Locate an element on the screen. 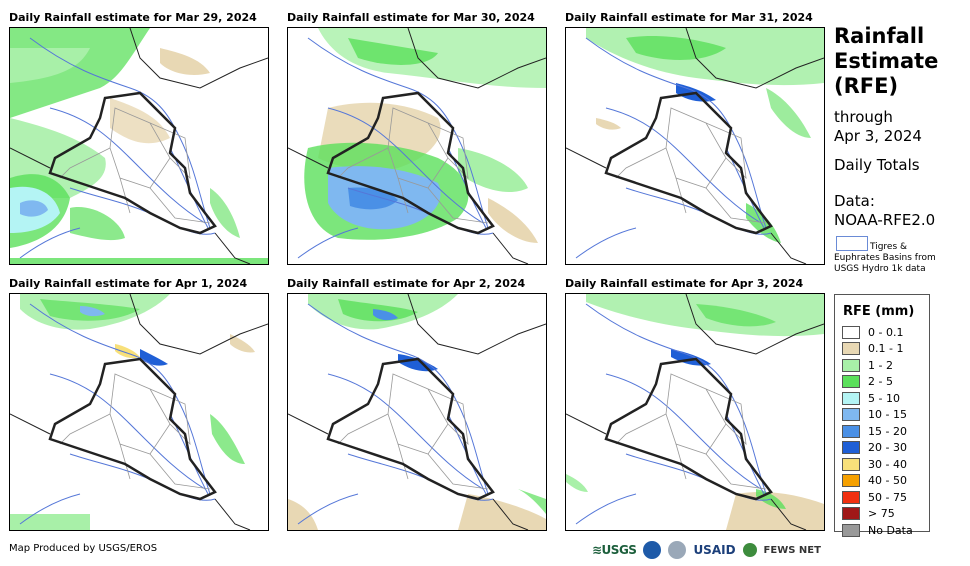  legend-label: 50 - 75 is located at coordinates (887, 497).